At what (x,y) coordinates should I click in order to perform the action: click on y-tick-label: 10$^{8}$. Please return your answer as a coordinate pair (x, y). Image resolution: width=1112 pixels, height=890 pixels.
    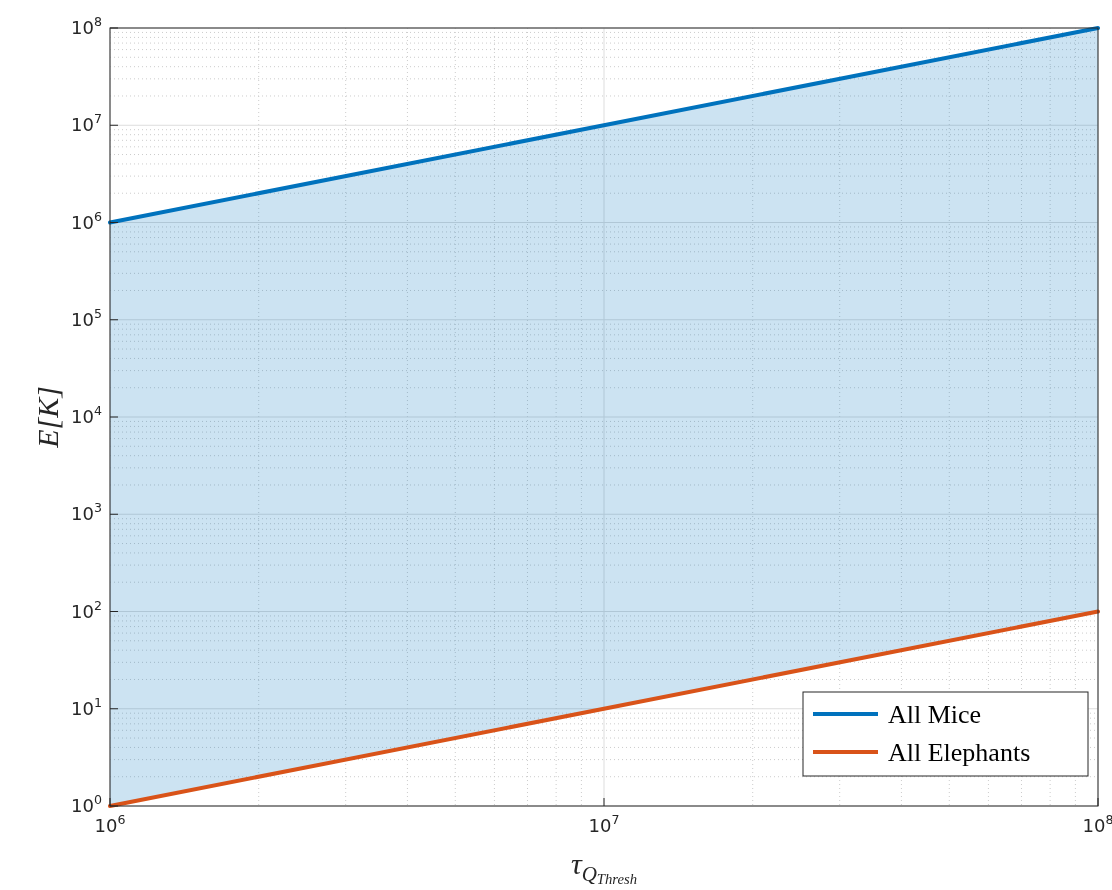
    Looking at the image, I should click on (86, 26).